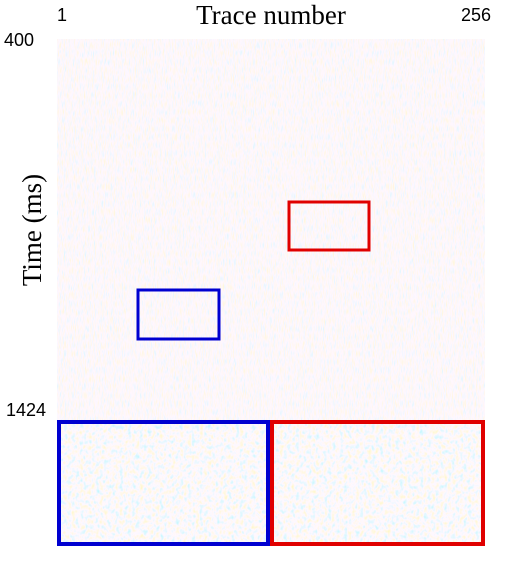 This screenshot has height=563, width=516. Describe the element at coordinates (178, 314) in the screenshot. I see `blue-box` at that location.